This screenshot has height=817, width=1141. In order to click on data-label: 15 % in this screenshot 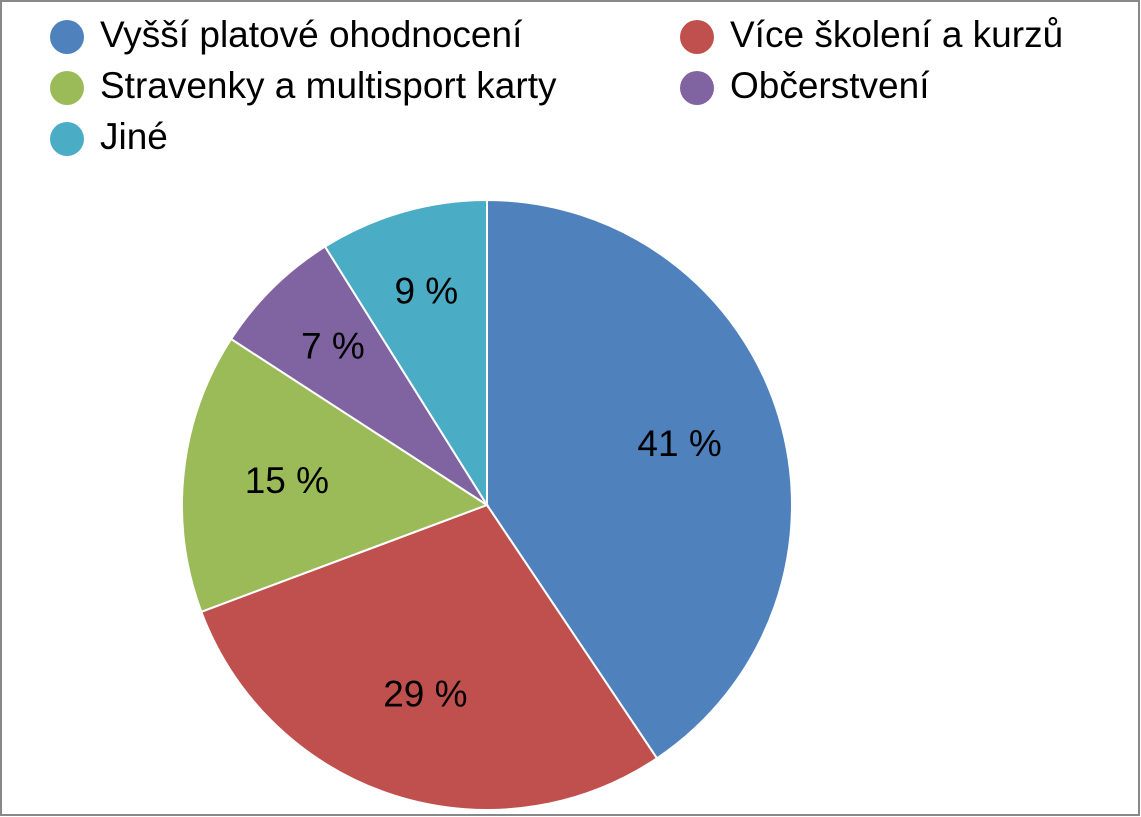, I will do `click(287, 480)`.